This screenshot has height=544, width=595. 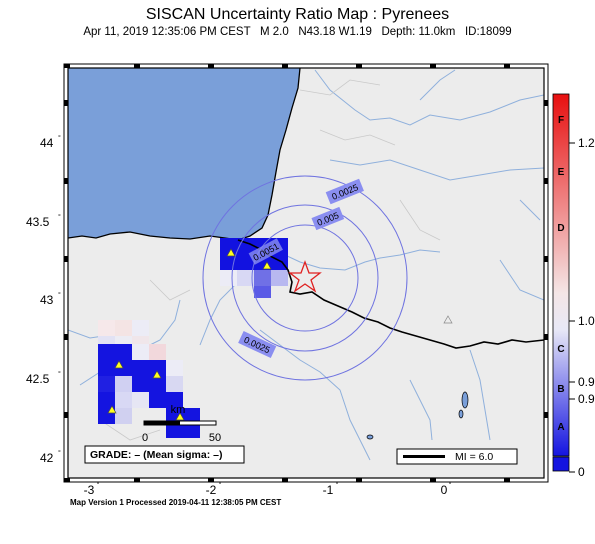 What do you see at coordinates (268, 489) in the screenshot?
I see `lon-labels: -3 ° -2 ° -1 ° 0 °` at bounding box center [268, 489].